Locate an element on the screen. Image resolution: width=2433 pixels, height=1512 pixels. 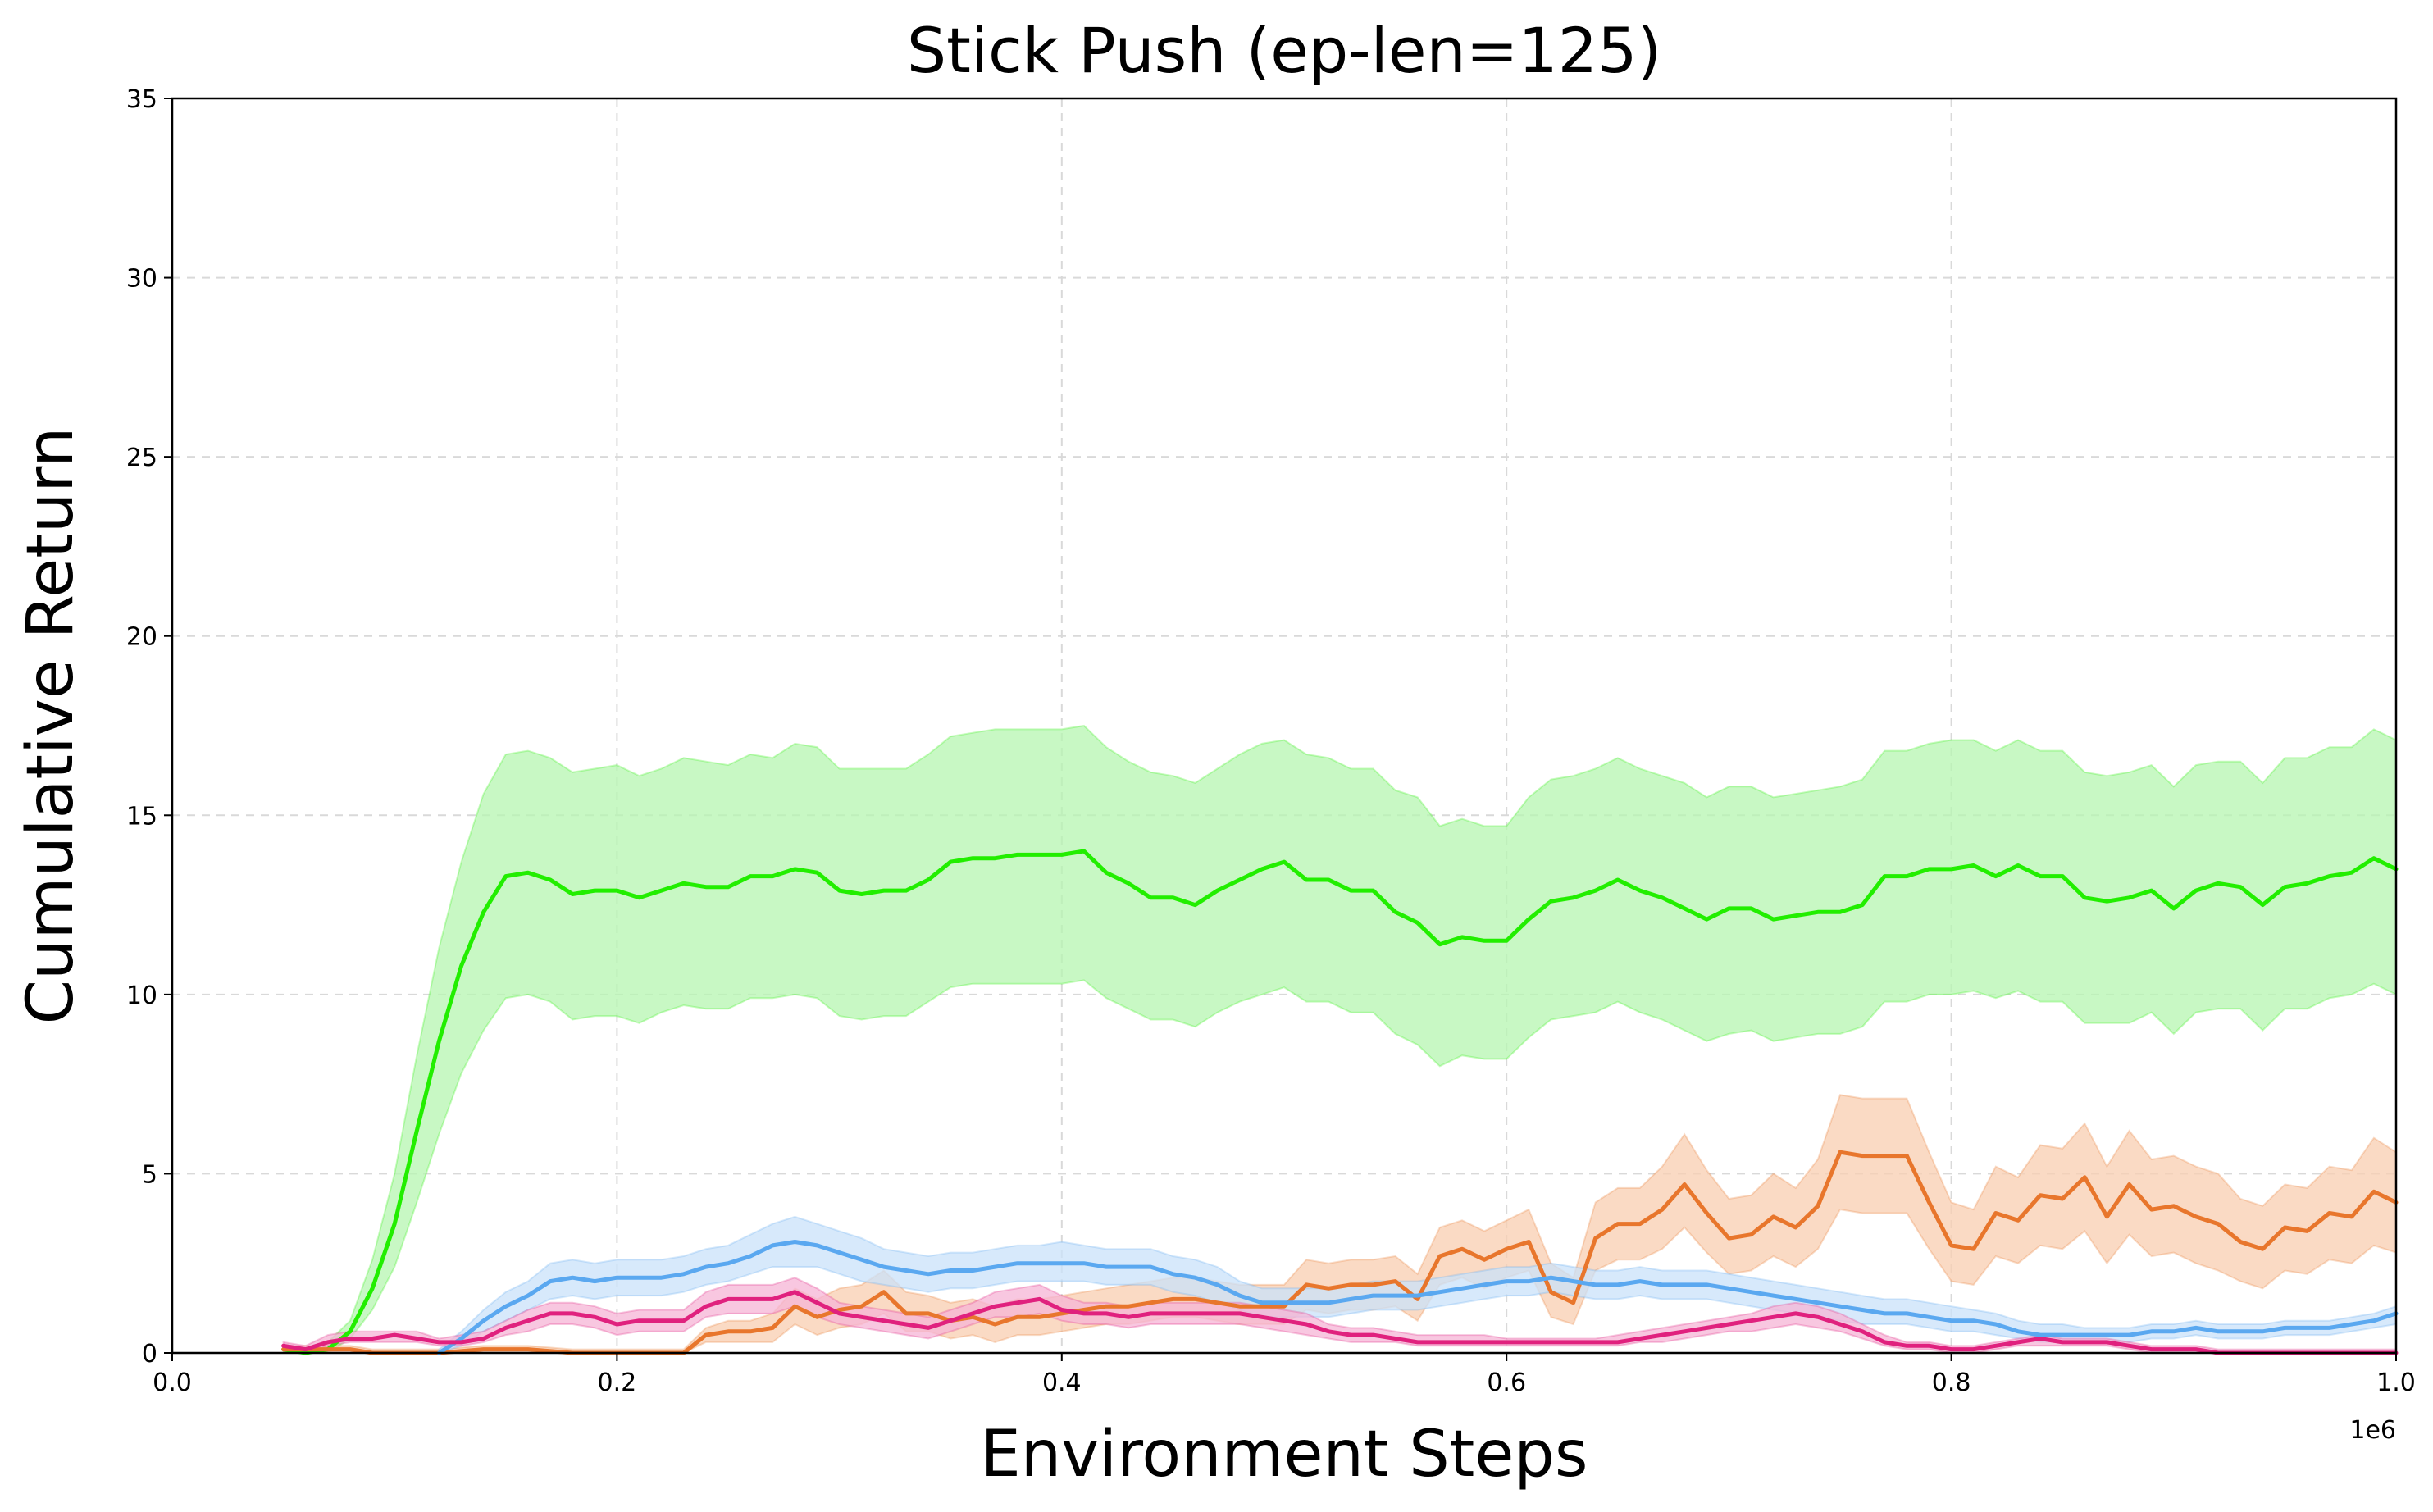
series-2-line is located at coordinates (1340, 1252).